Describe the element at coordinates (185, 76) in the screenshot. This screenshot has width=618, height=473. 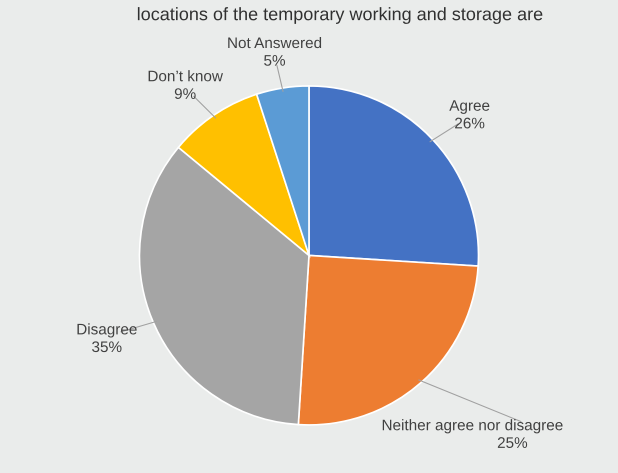
I see `slice-label: Don’t know` at that location.